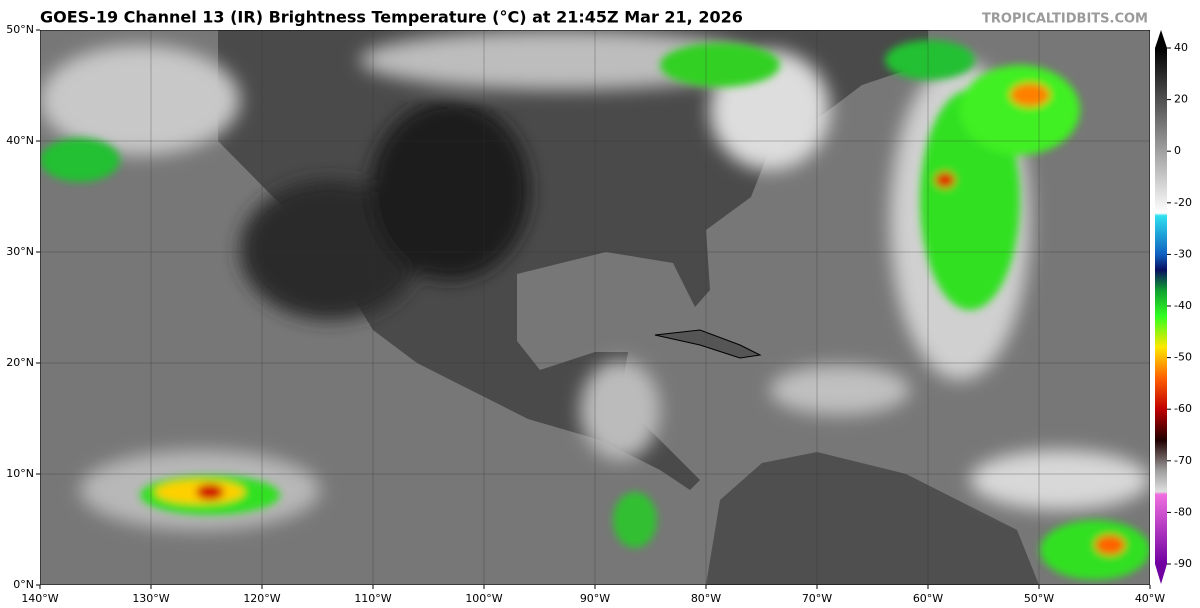 Image resolution: width=1200 pixels, height=608 pixels. What do you see at coordinates (1181, 99) in the screenshot?
I see `colorbar-label: 20` at bounding box center [1181, 99].